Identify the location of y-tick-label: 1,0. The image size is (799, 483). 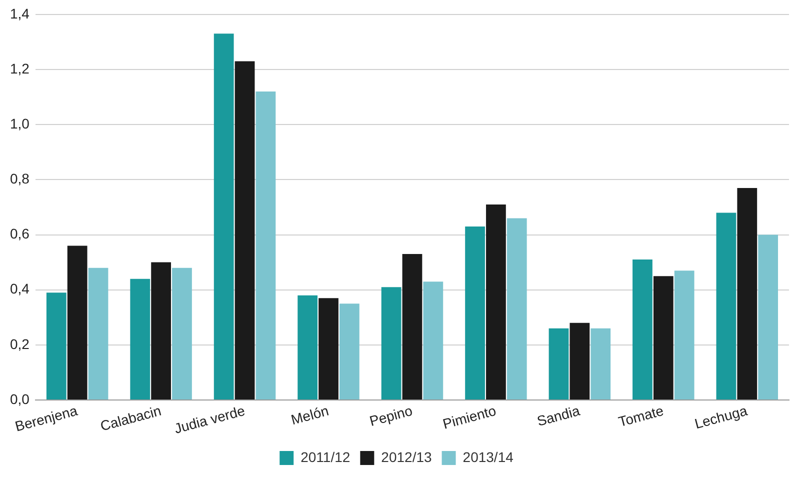
(20, 123).